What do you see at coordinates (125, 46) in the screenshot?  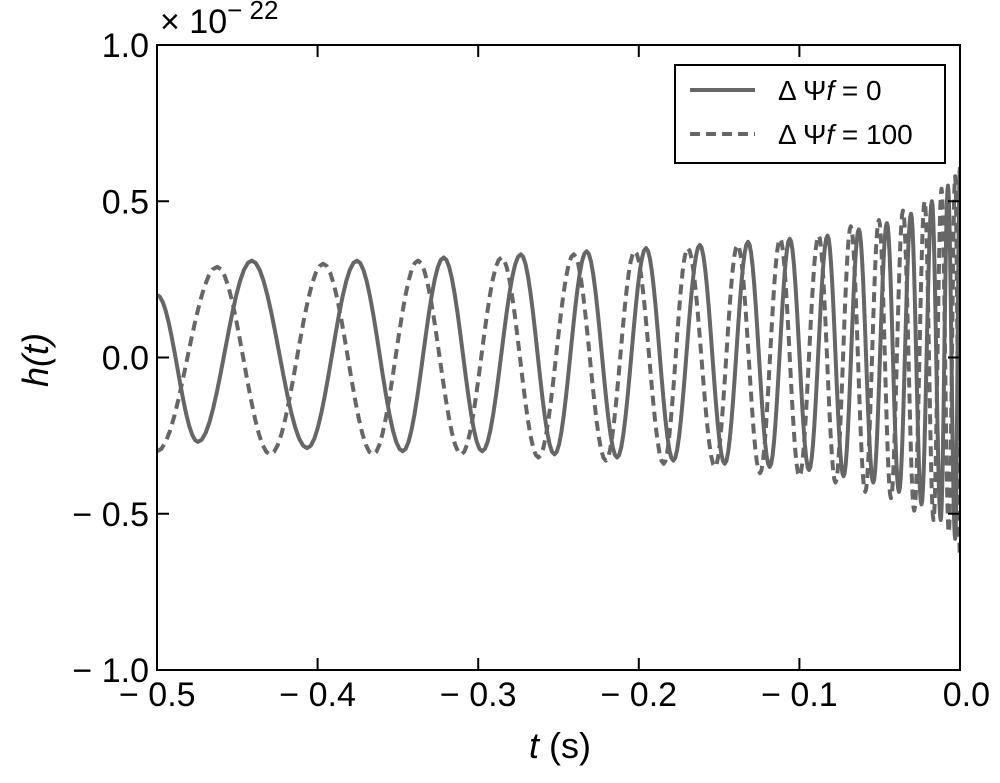 I see `y-tick-label: 1.0` at bounding box center [125, 46].